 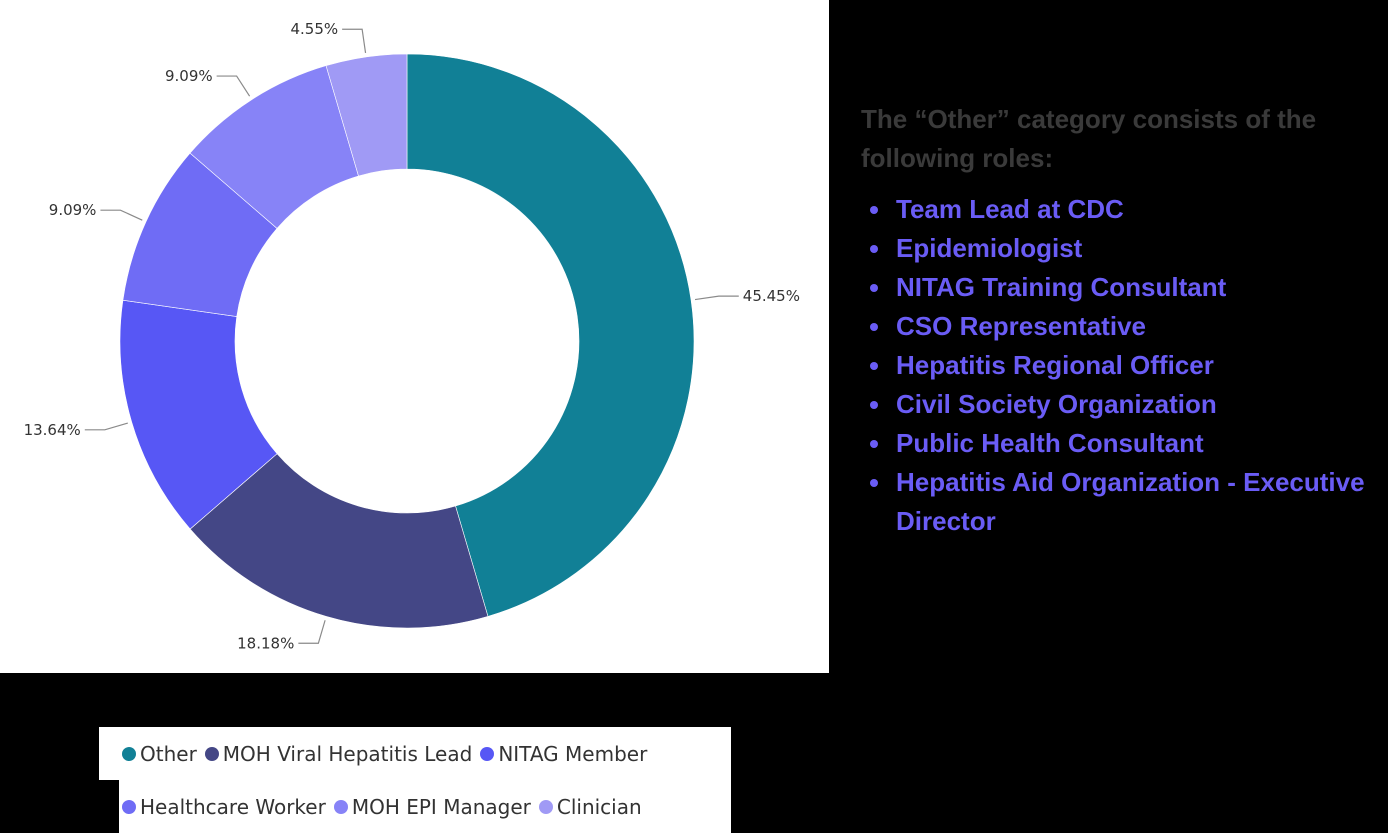 What do you see at coordinates (599, 806) in the screenshot?
I see `legend-label: Clinician` at bounding box center [599, 806].